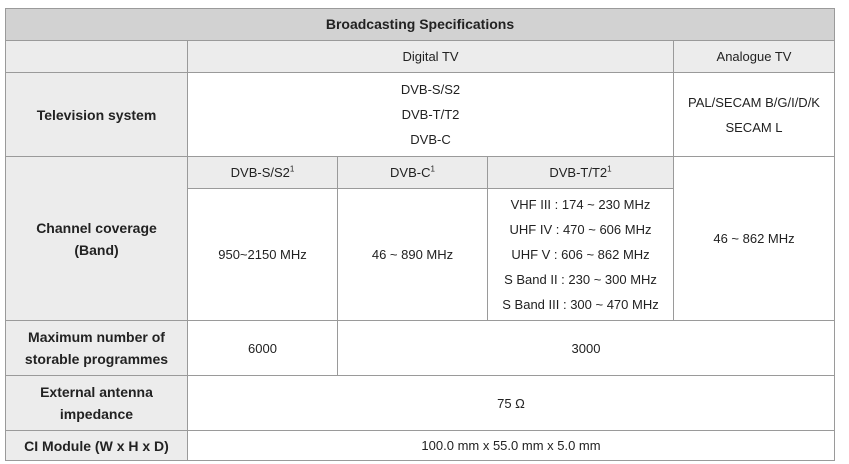 This screenshot has width=849, height=464. I want to click on sub-header-label: DVB-T/T2, so click(578, 172).